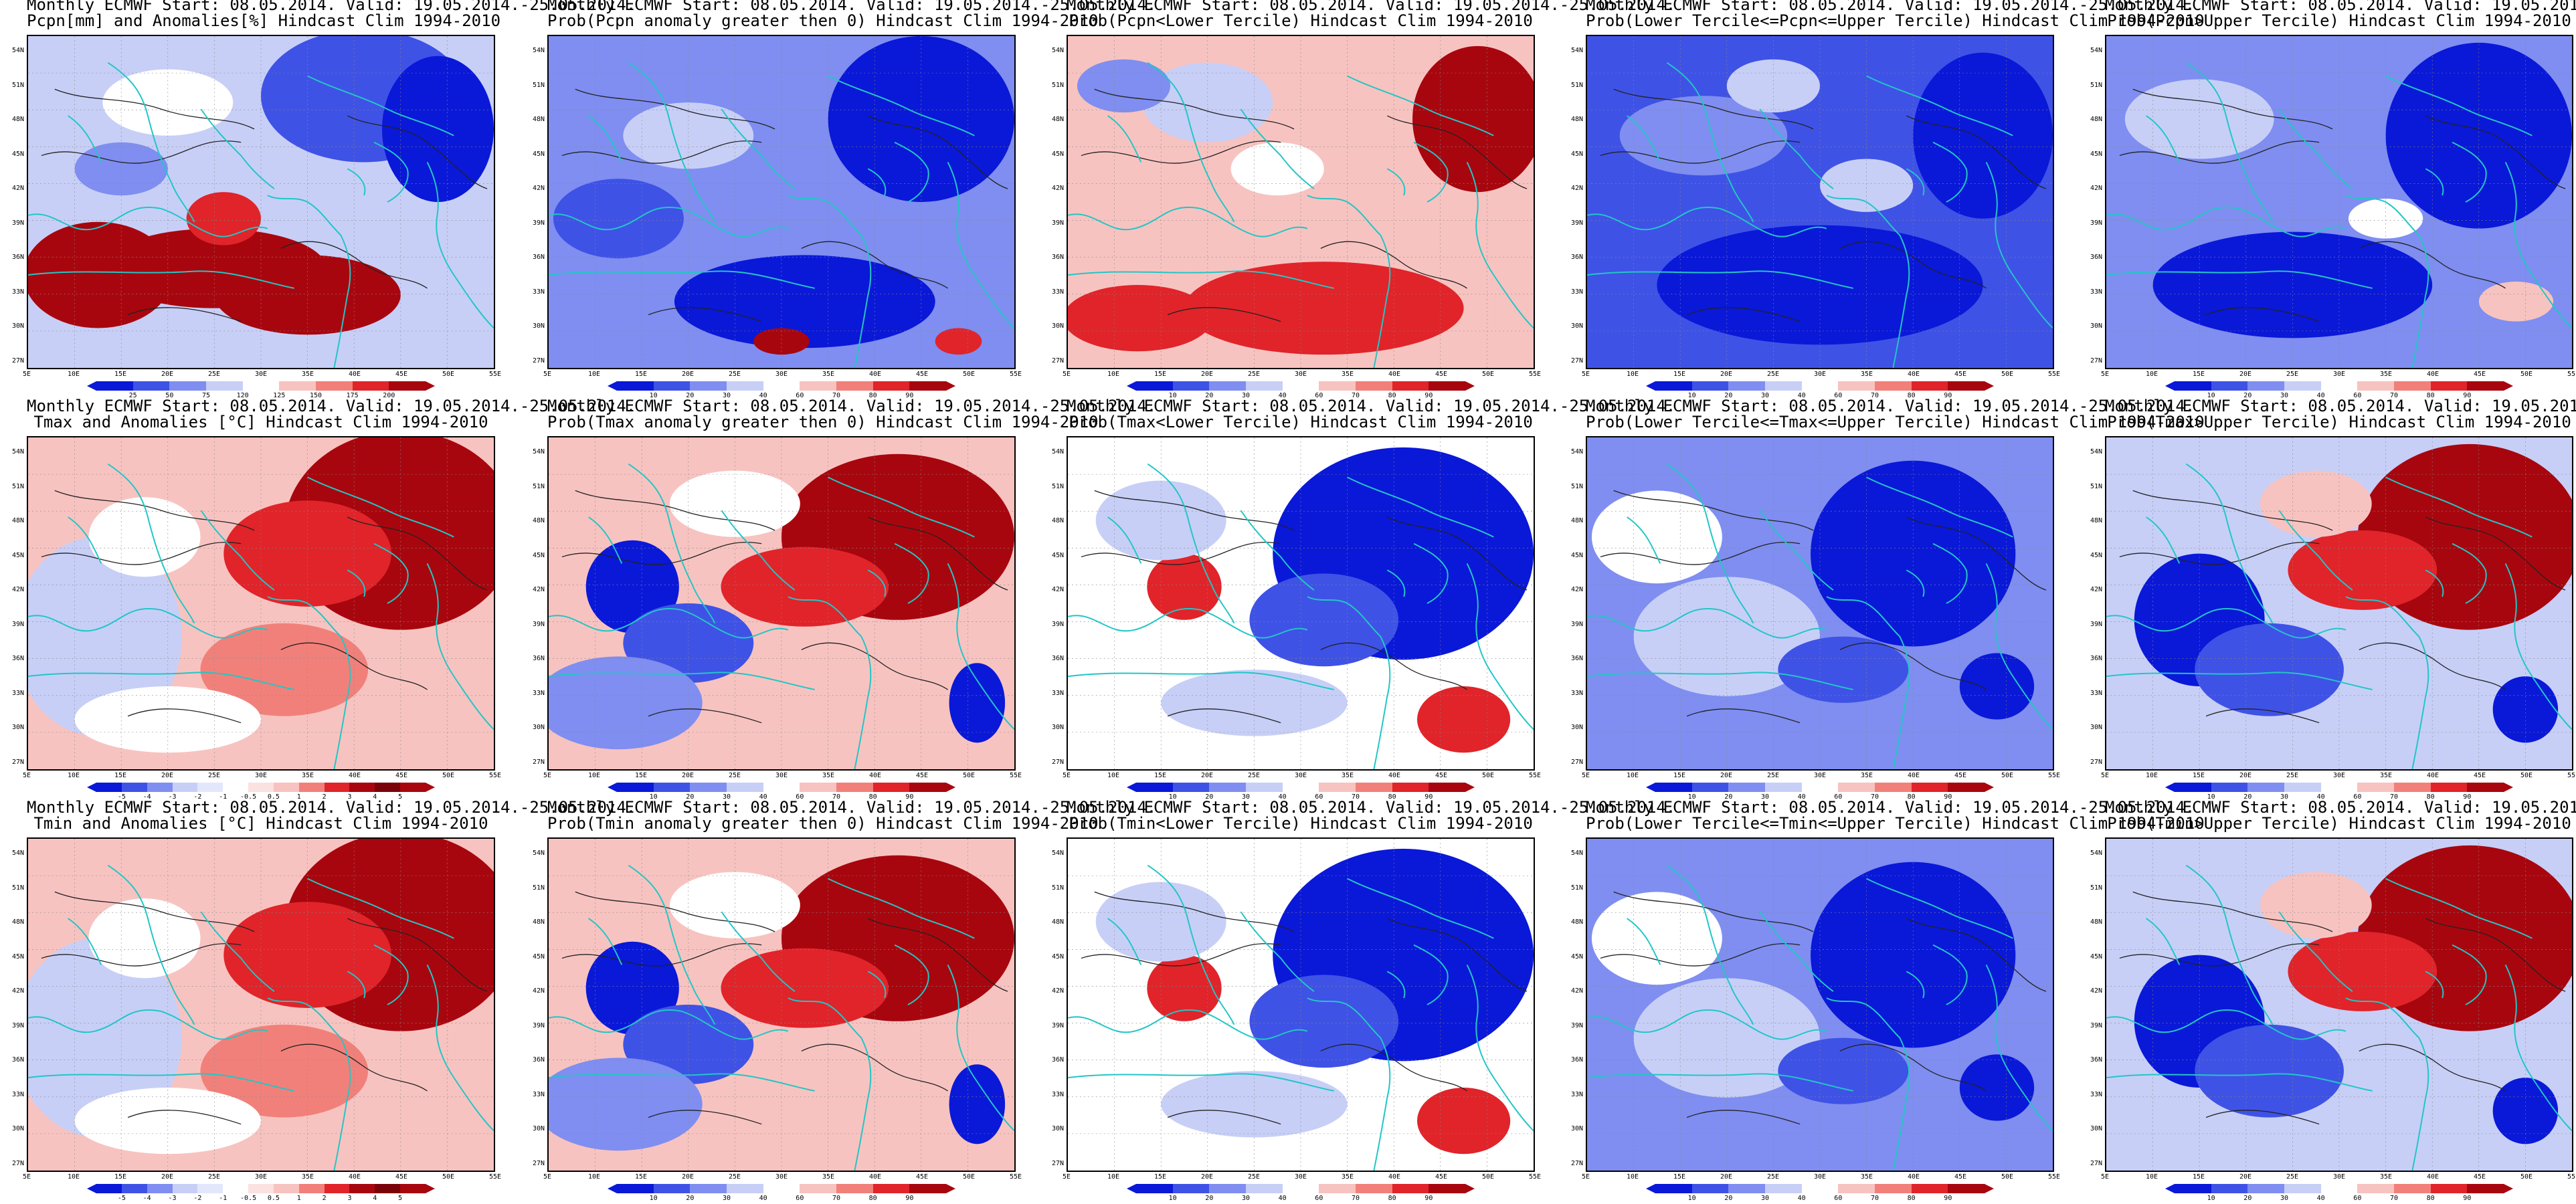  Describe the element at coordinates (1301, 603) in the screenshot. I see `map-svg` at that location.